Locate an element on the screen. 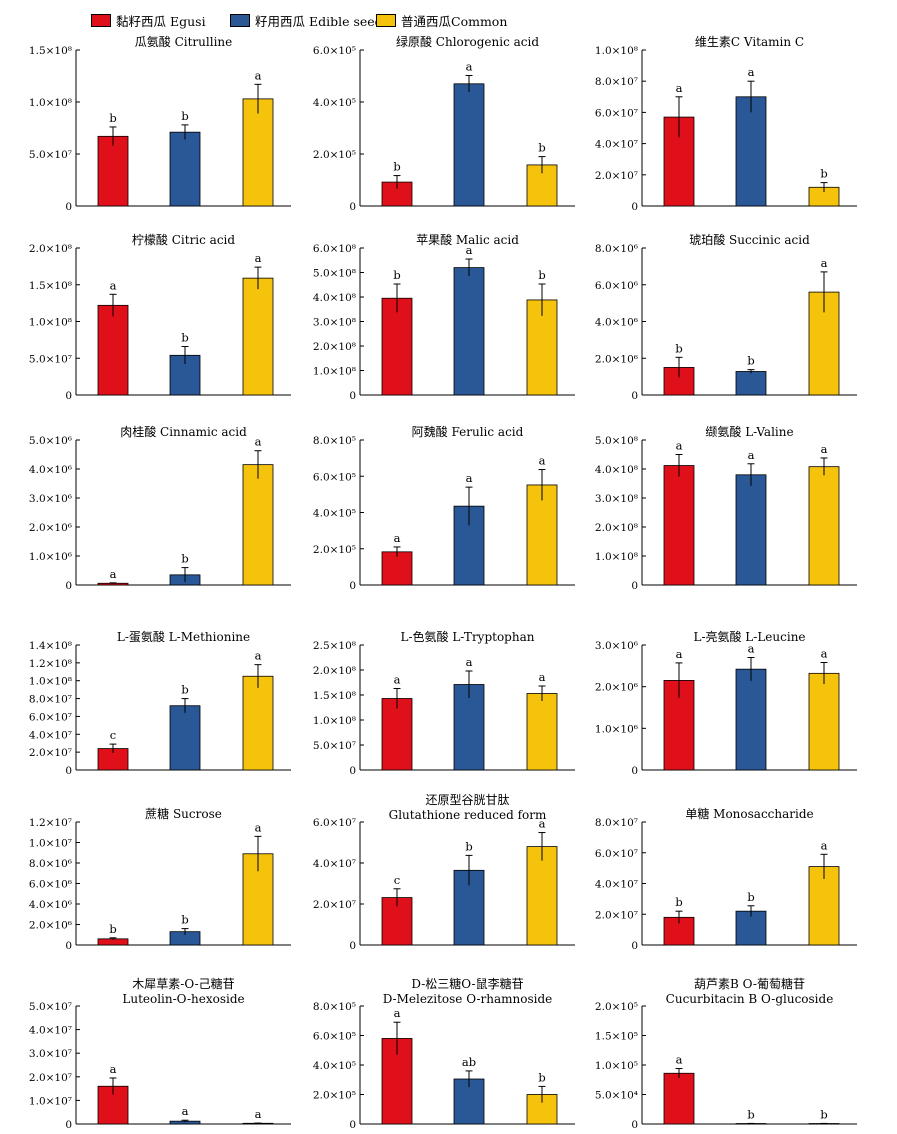 Image resolution: width=897 pixels, height=1134 pixels. y-tick-label: 1.2×10⁸ is located at coordinates (50, 664).